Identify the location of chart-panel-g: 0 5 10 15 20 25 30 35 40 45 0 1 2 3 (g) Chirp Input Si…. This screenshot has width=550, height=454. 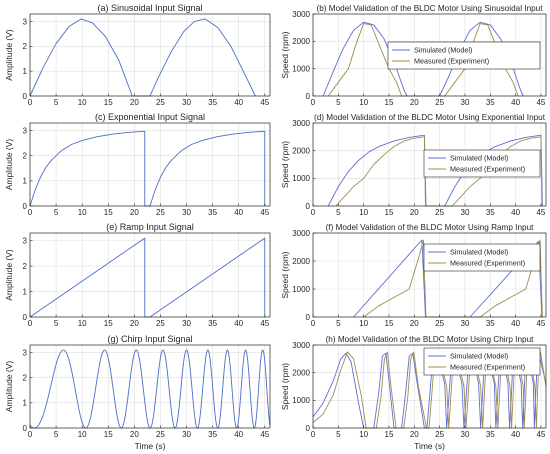
(137, 392).